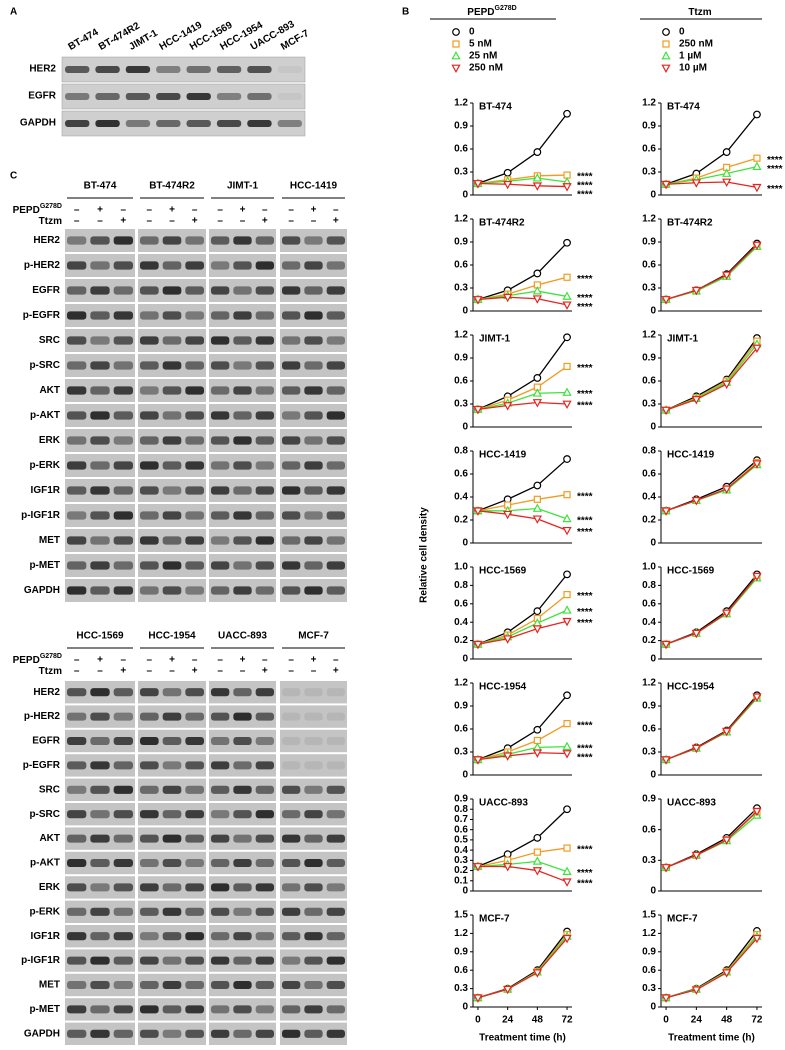 The height and width of the screenshot is (1050, 785). Describe the element at coordinates (461, 870) in the screenshot. I see `y-tick-label: 0.2` at that location.